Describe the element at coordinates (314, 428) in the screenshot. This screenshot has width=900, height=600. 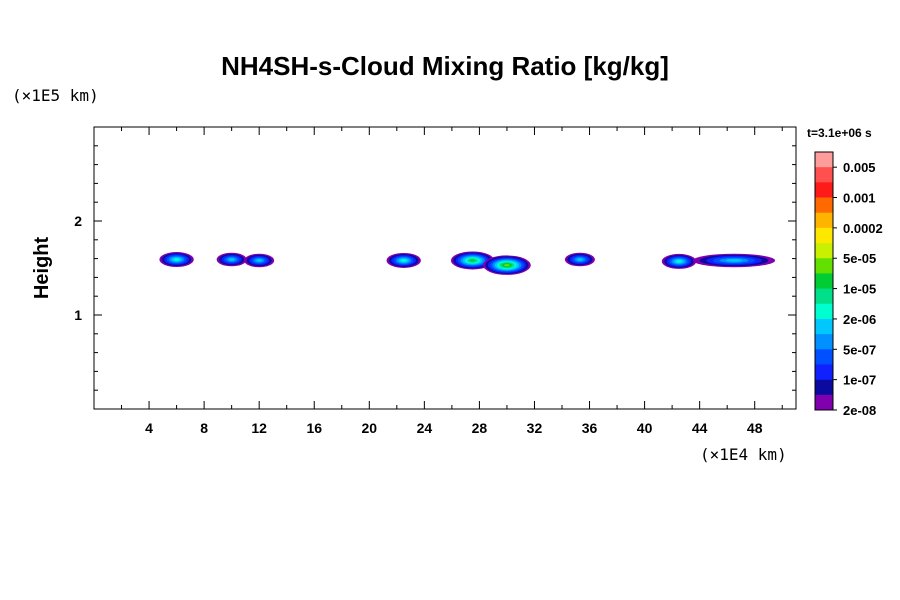
I see `x-tick-label: 16` at that location.